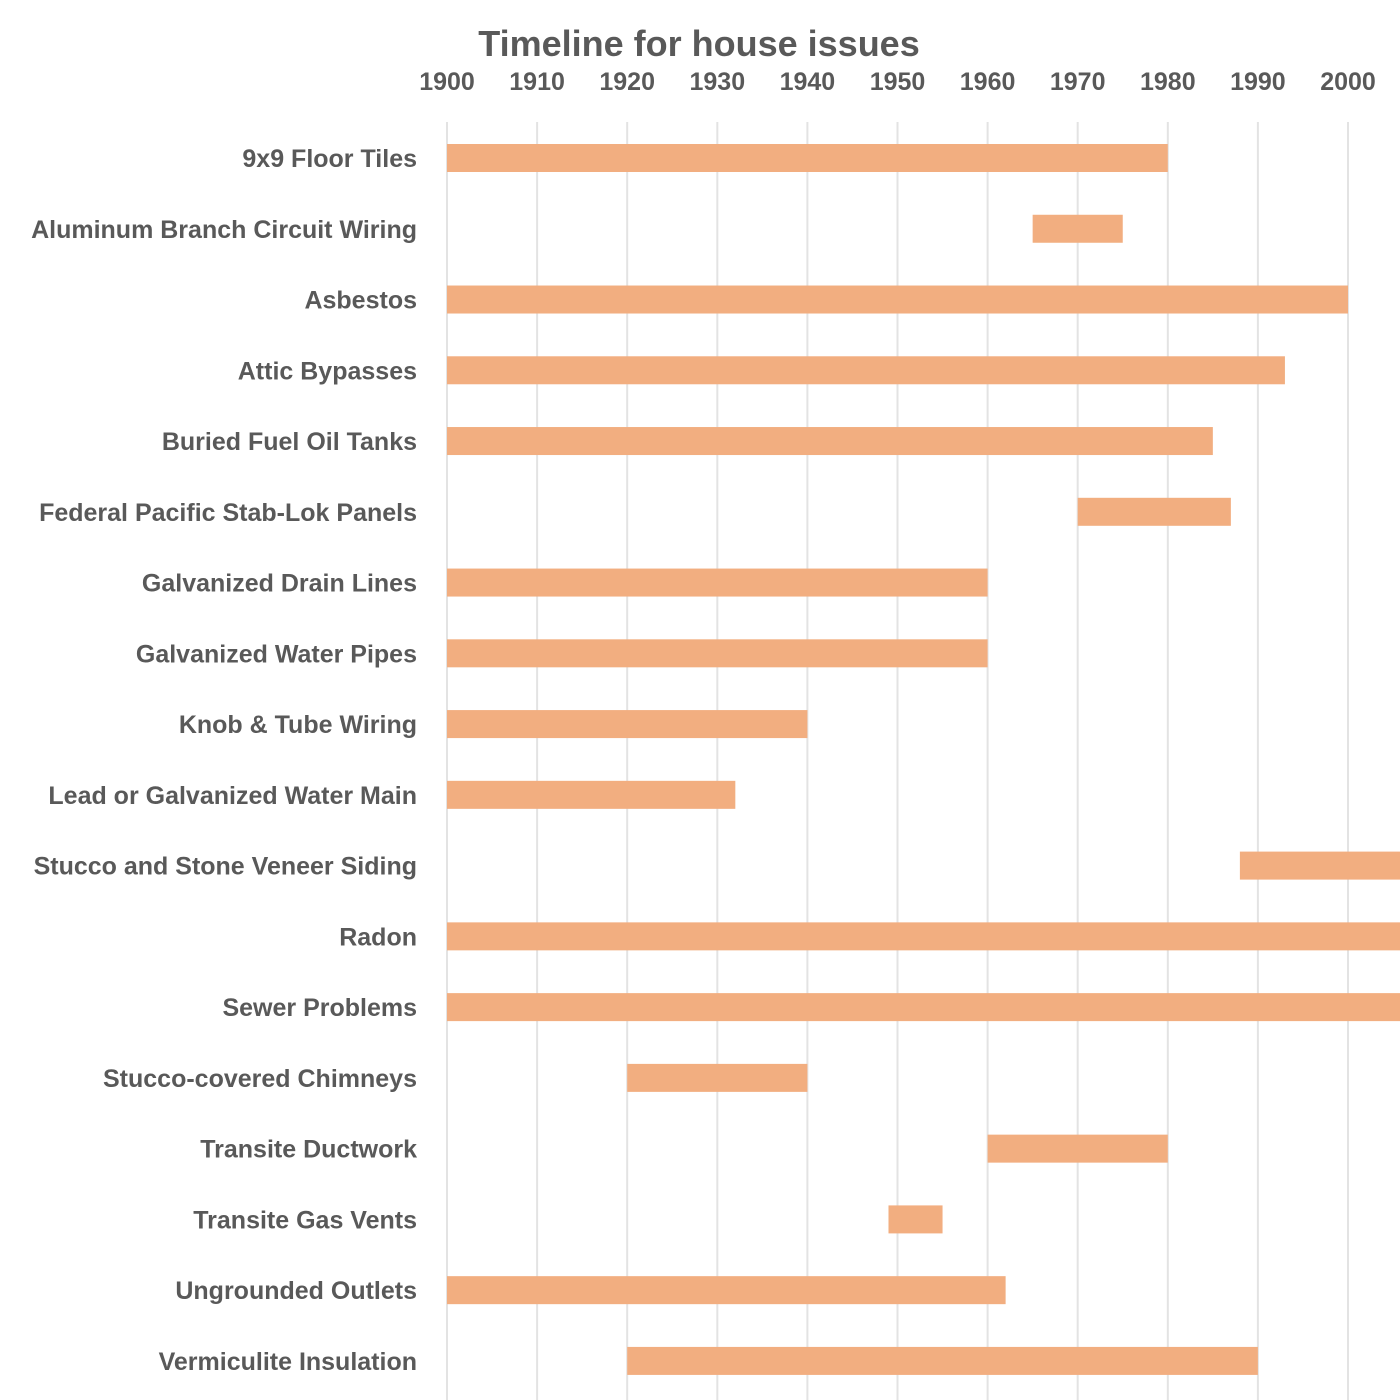  Describe the element at coordinates (232, 796) in the screenshot. I see `category-label: Lead or Galvanized Water Main` at that location.